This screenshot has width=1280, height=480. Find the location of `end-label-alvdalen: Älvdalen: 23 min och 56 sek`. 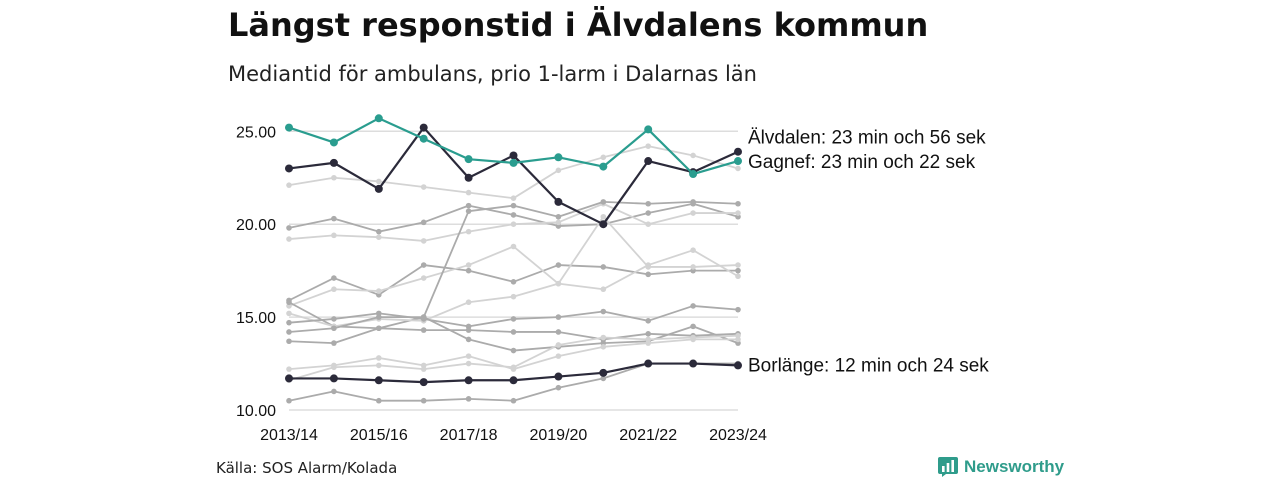

end-label-alvdalen: Älvdalen: 23 min och 56 sek is located at coordinates (867, 138).